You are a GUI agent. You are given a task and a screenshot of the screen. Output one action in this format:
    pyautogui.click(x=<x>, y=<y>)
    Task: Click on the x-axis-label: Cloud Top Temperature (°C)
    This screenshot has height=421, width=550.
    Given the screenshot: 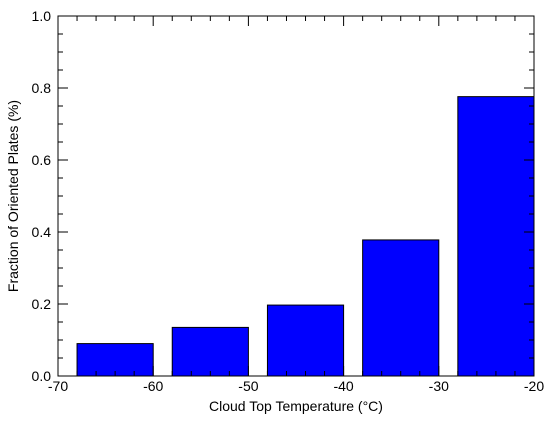 What is the action you would take?
    pyautogui.click(x=296, y=406)
    